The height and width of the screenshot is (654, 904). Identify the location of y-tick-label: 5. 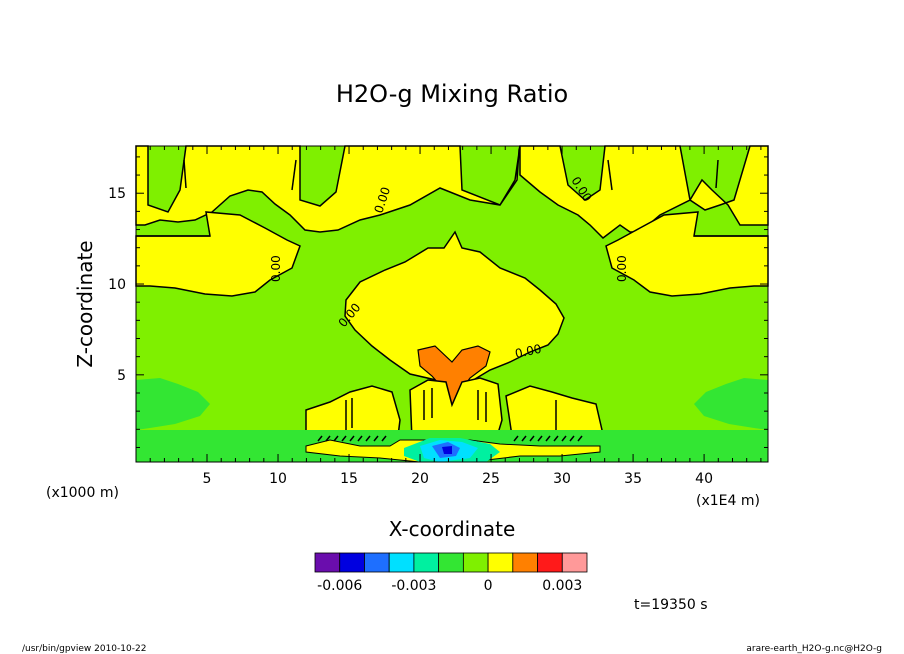
(121, 376).